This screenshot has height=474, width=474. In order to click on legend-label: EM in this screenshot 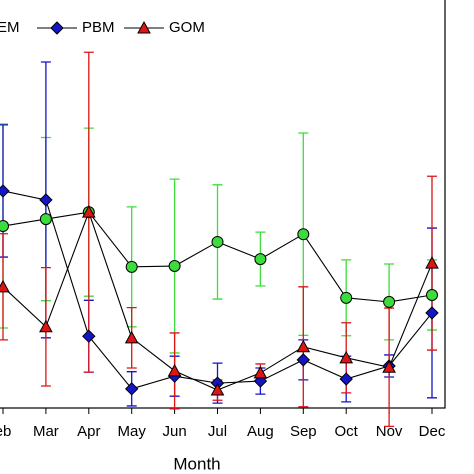, I will do `click(10, 27)`.